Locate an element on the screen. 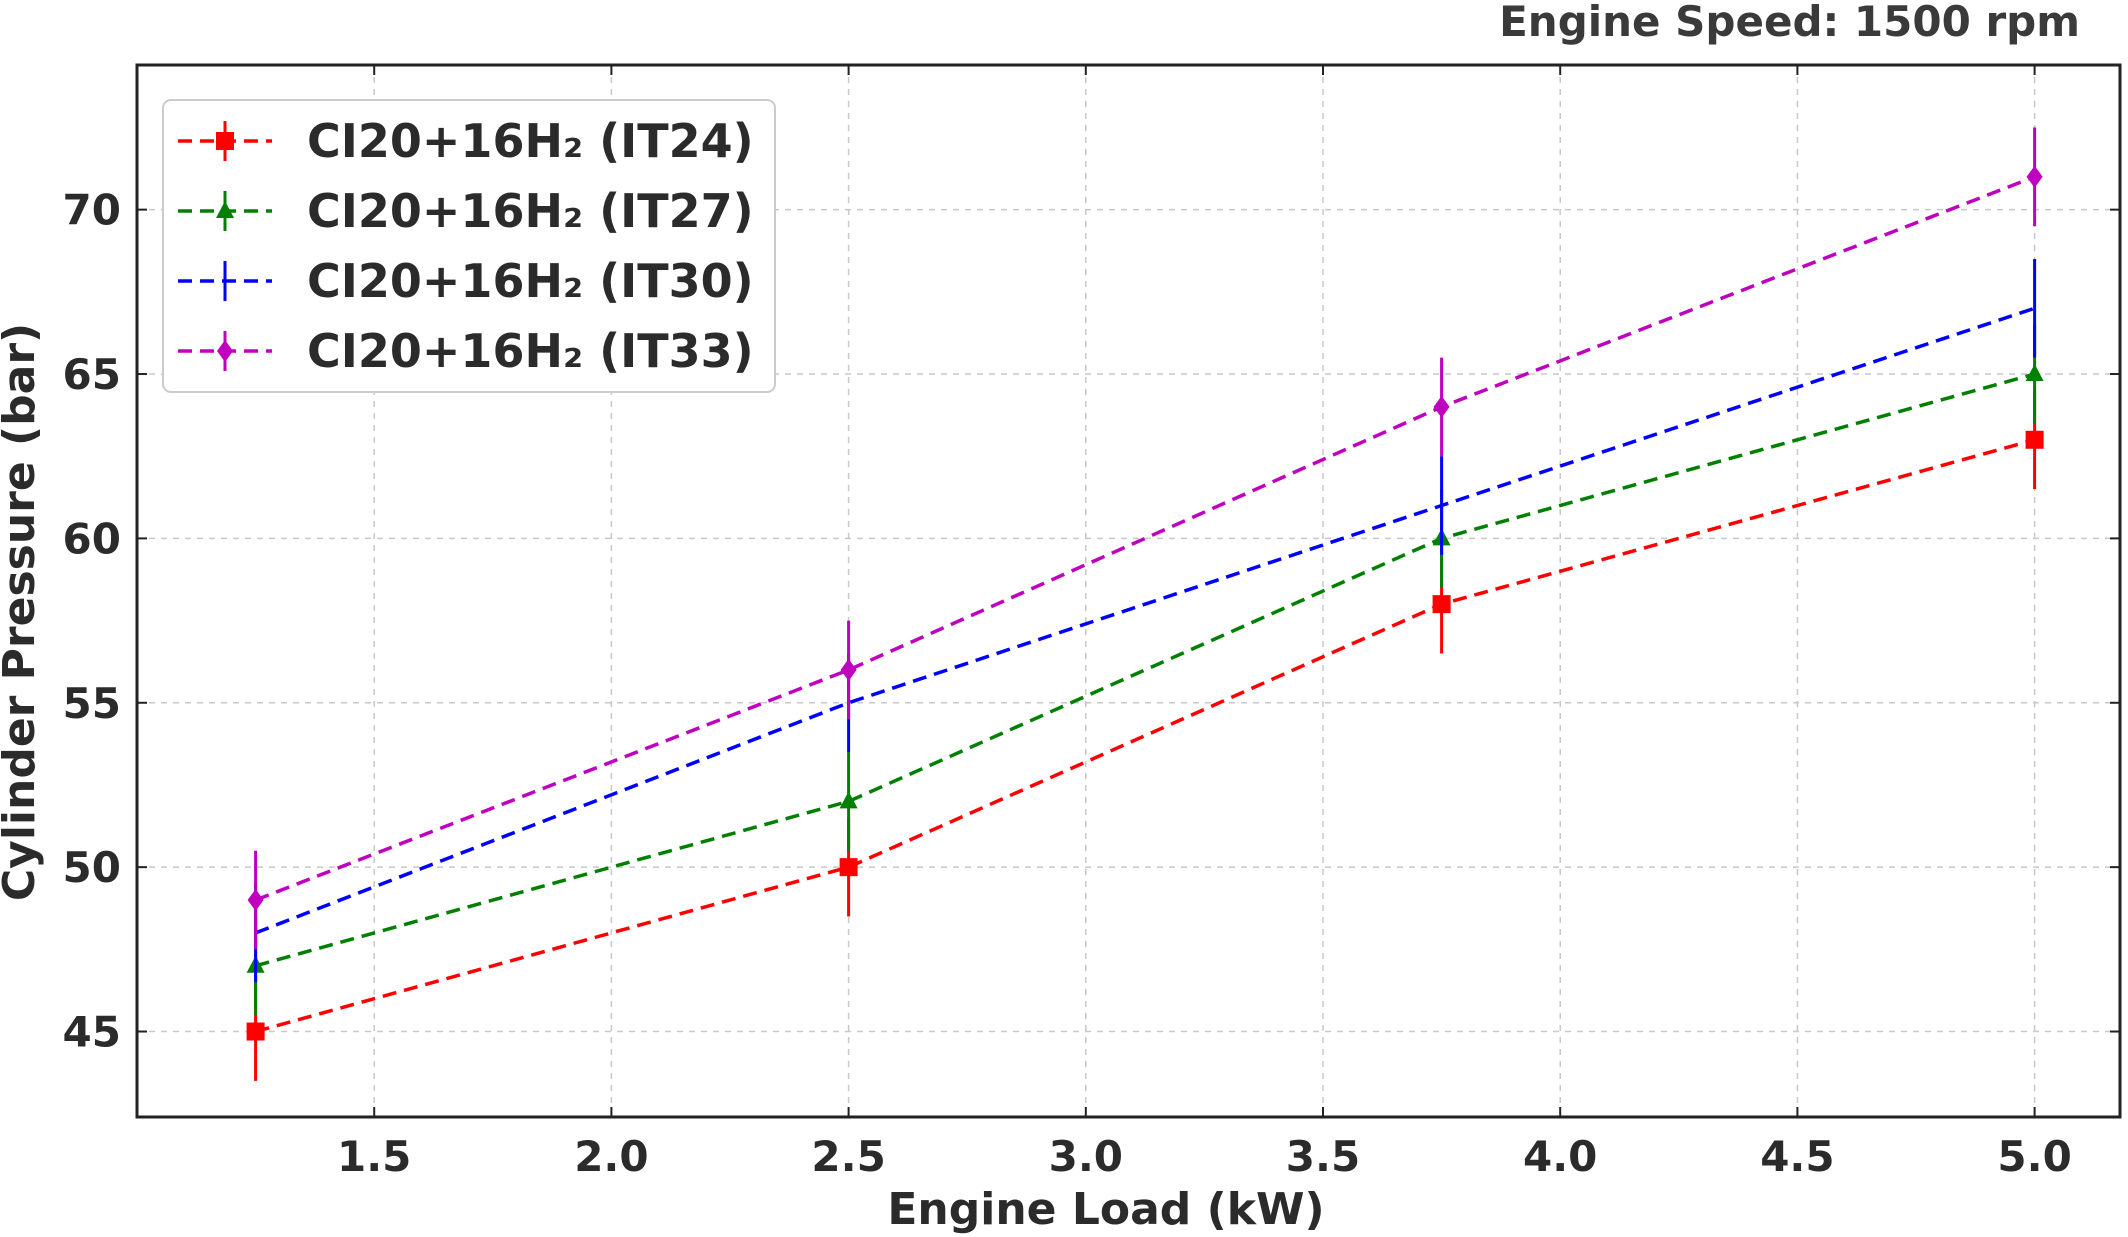 This screenshot has width=2128, height=1237. x-tick-label: 3.5 is located at coordinates (1323, 1156).